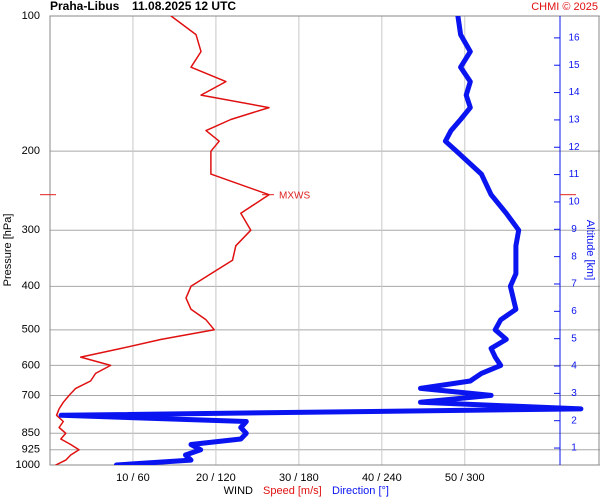 The image size is (600, 500). I want to click on y2-tick-label: 5, so click(574, 338).